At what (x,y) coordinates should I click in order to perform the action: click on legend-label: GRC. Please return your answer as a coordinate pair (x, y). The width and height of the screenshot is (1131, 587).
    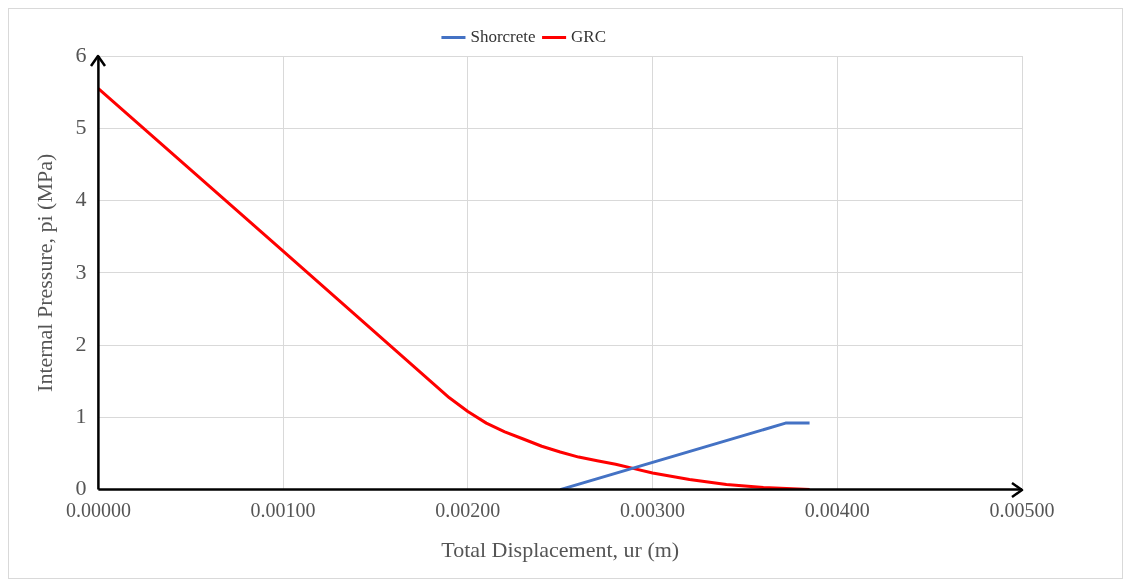
    Looking at the image, I should click on (589, 36).